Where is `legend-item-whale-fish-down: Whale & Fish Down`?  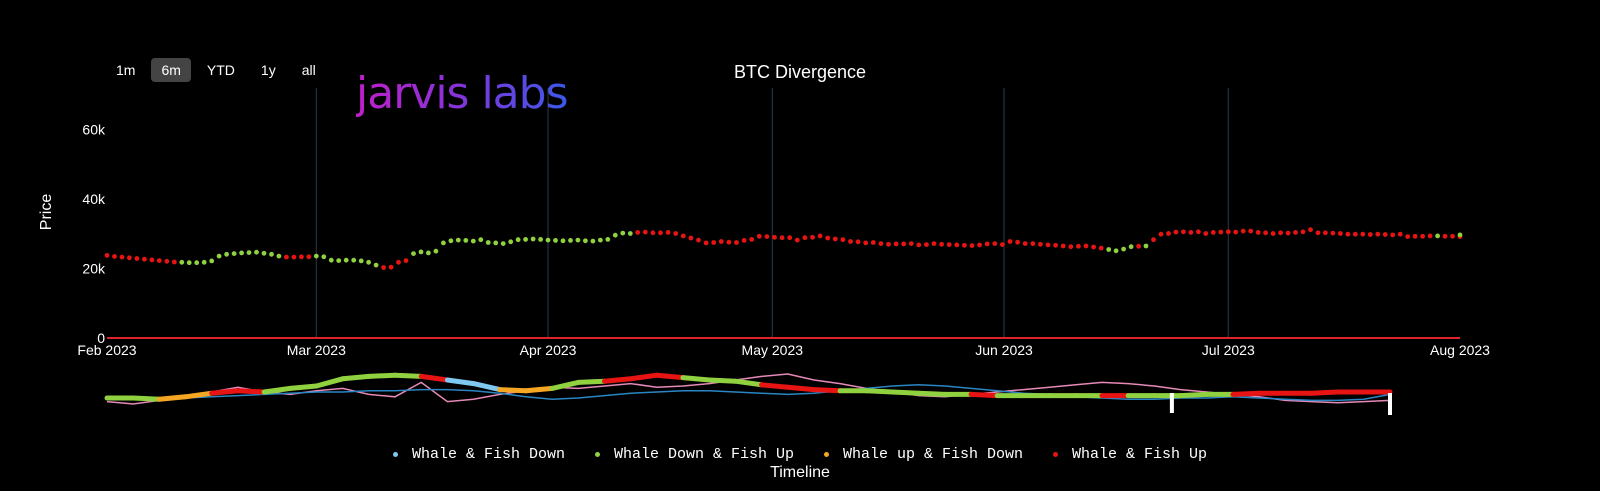
legend-item-whale-fish-down: Whale & Fish Down is located at coordinates (478, 454).